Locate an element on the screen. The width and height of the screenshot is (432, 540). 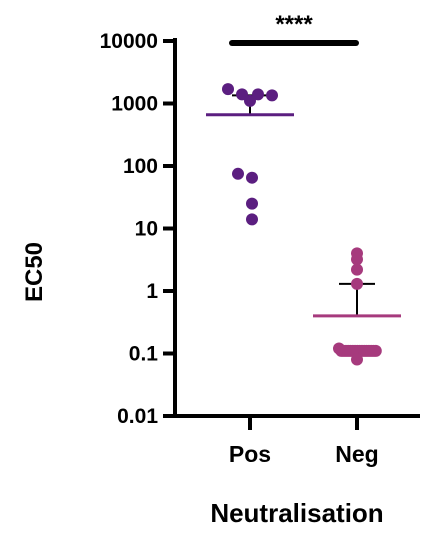
y-tick-label: 10 is located at coordinates (146, 229).